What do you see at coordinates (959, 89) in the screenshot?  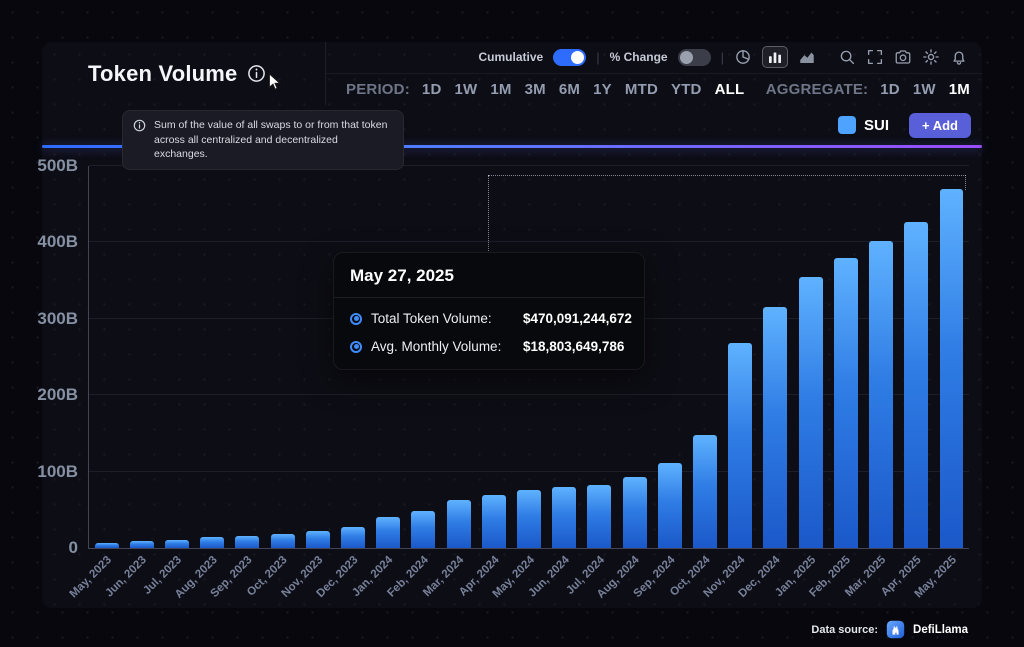 I see `aggregate-option-1m: 1M` at bounding box center [959, 89].